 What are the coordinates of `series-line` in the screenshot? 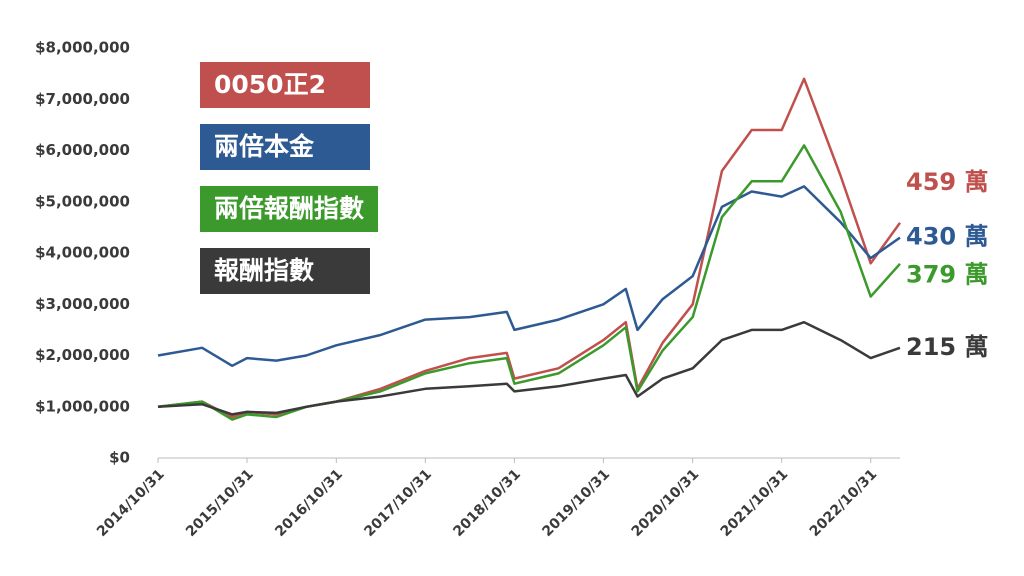 It's located at (529, 368).